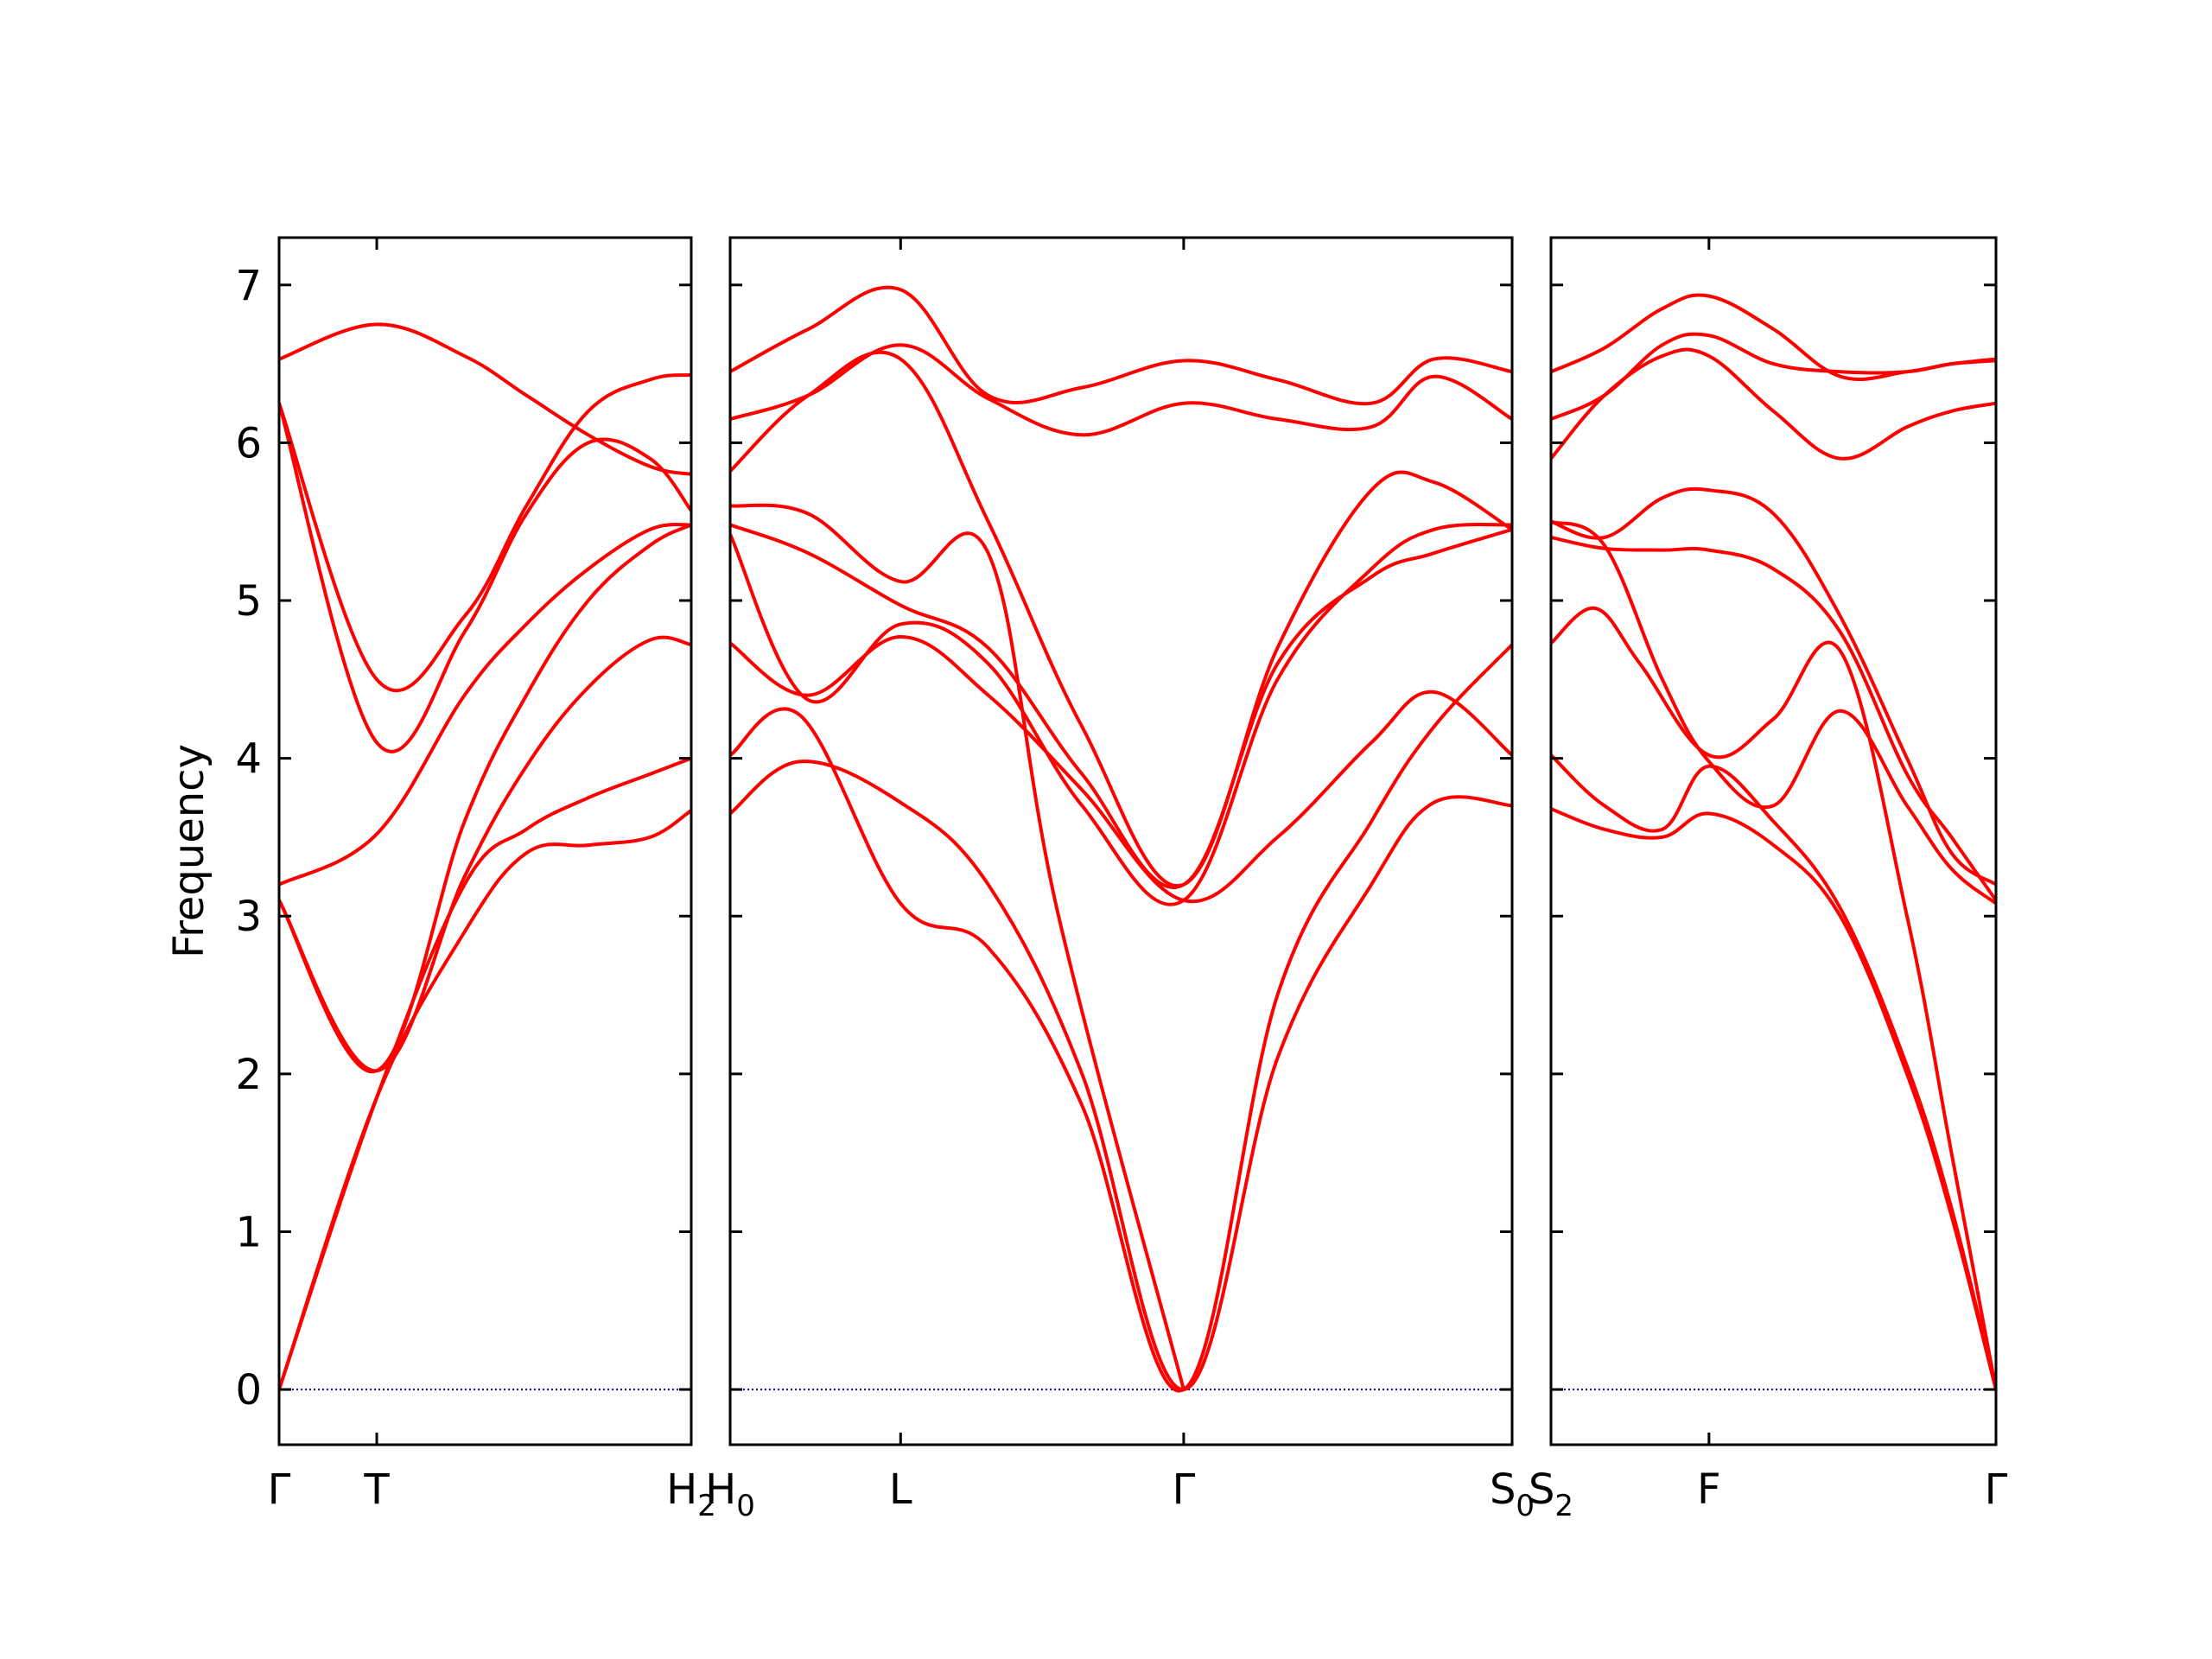 This screenshot has height=1659, width=2212. What do you see at coordinates (189, 851) in the screenshot?
I see `y-axis-label: Frequency` at bounding box center [189, 851].